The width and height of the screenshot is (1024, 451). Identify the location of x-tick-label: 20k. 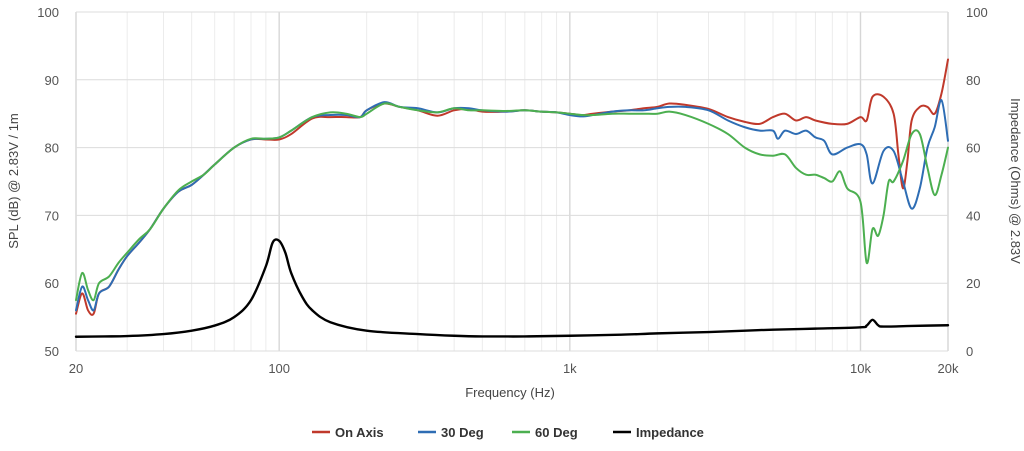
(948, 368).